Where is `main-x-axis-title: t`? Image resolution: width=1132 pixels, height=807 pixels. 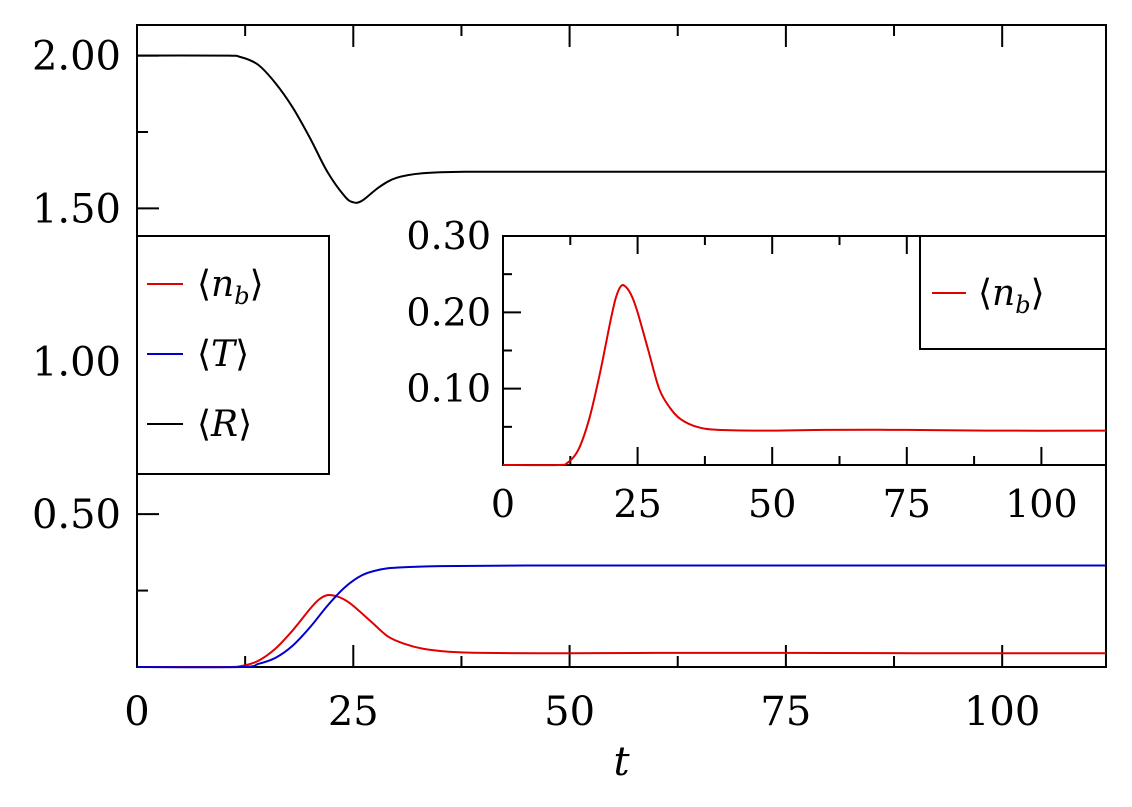
main-x-axis-title: t is located at coordinates (621, 762).